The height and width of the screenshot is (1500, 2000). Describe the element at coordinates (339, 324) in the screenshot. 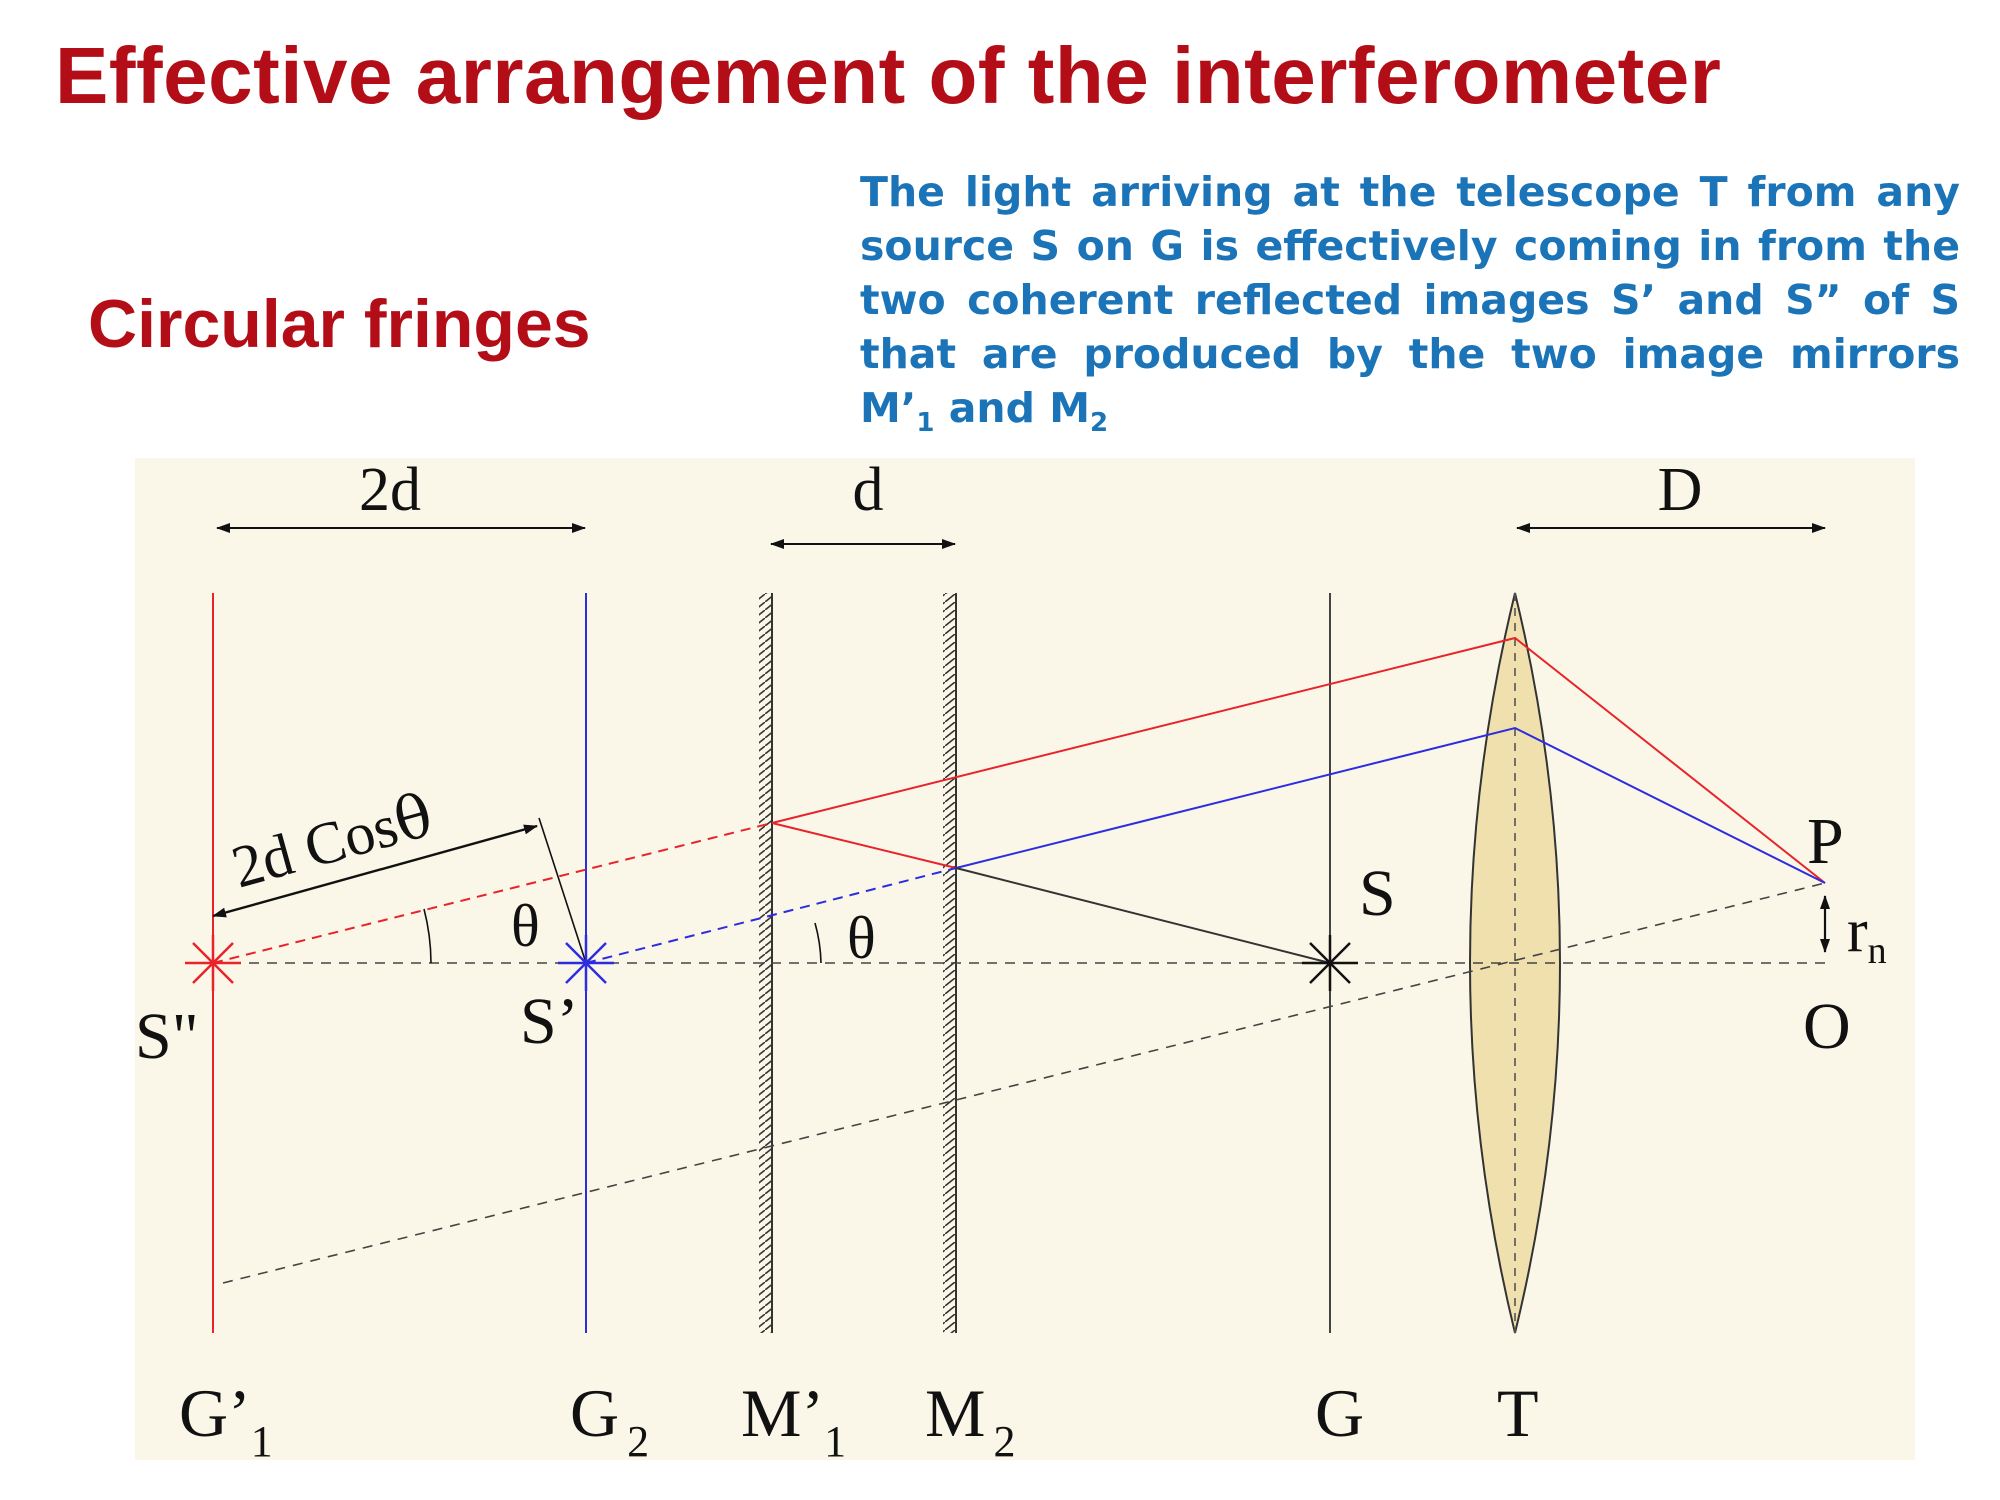

I see `slide-subtitle: Circular fringes` at that location.